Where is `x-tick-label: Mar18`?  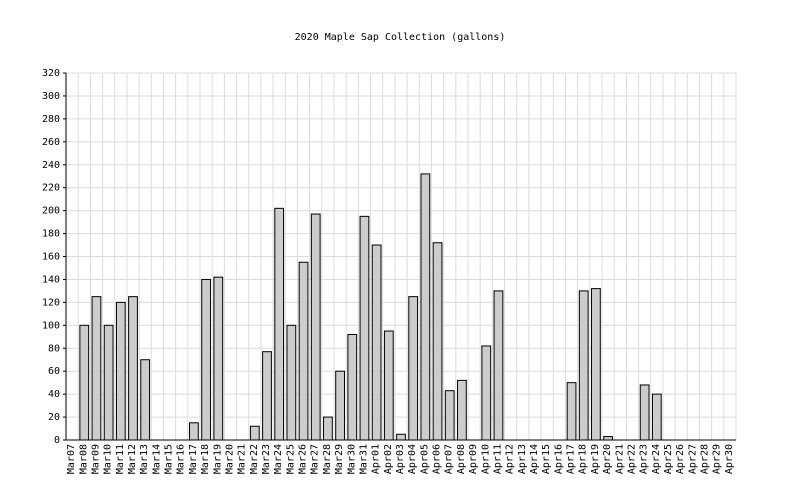
x-tick-label: Mar18 is located at coordinates (205, 459).